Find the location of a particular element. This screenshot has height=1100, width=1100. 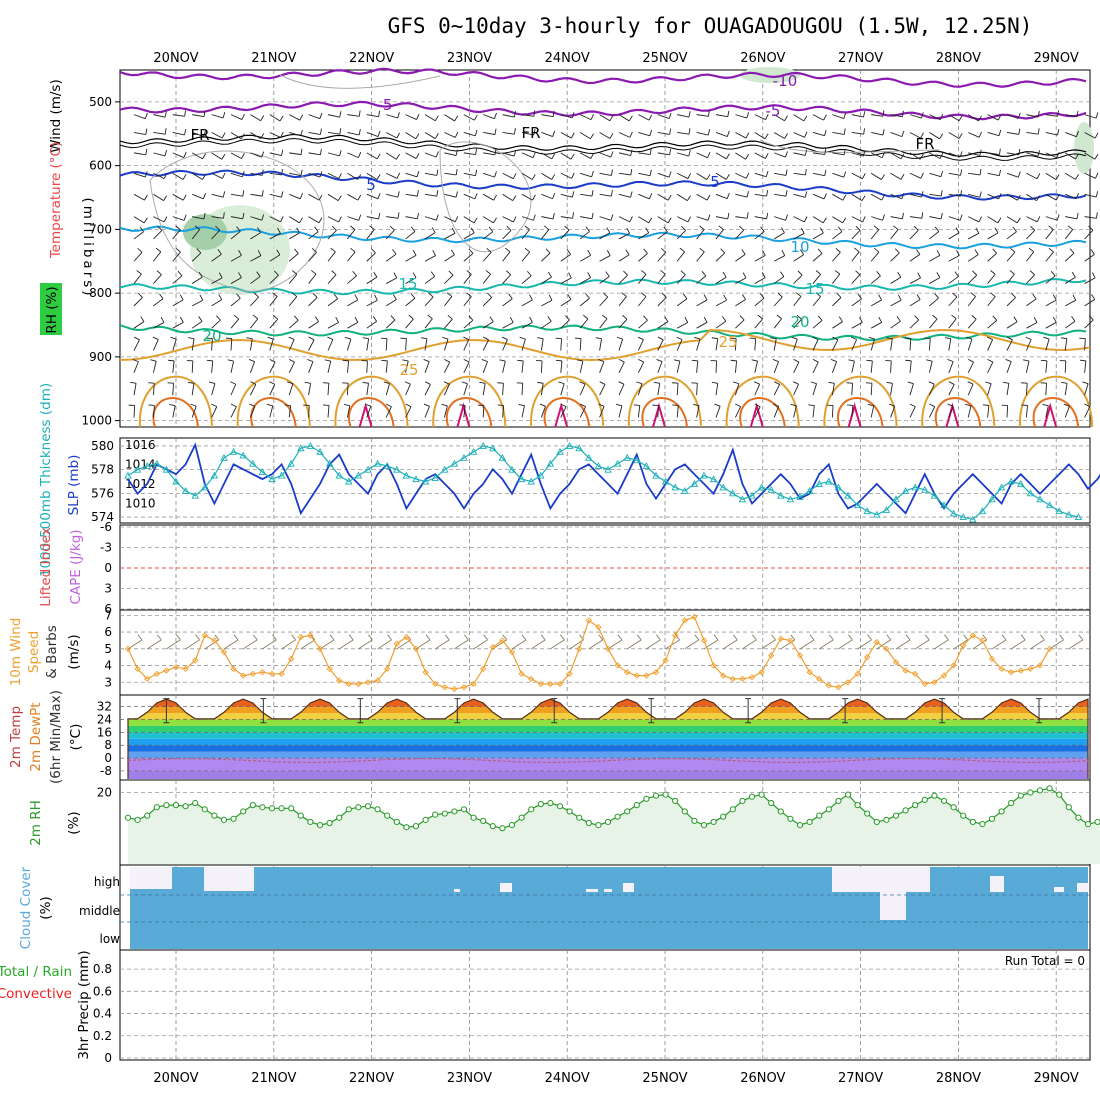

wind10-tick: 6 is located at coordinates (108, 632).